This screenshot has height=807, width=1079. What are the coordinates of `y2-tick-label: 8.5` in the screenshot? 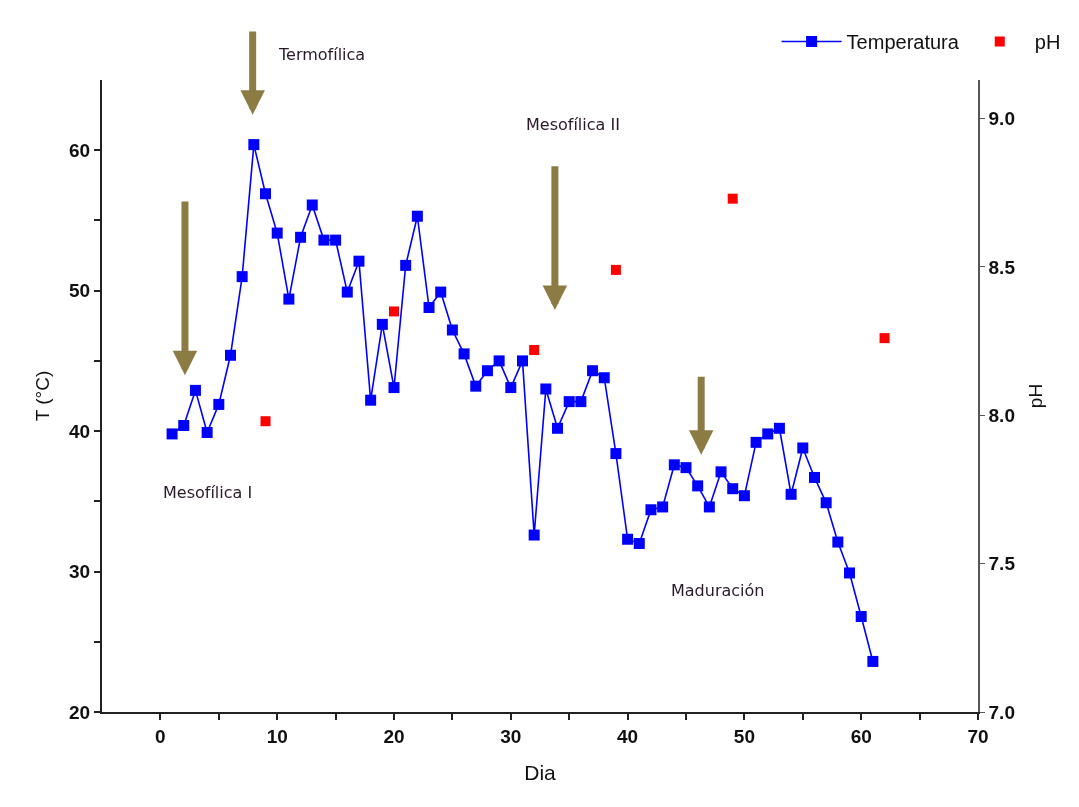 It's located at (1002, 267).